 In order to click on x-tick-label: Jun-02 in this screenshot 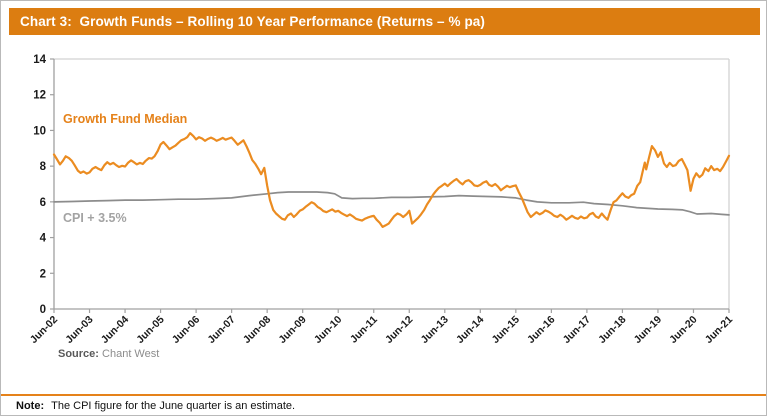, I will do `click(44, 330)`.